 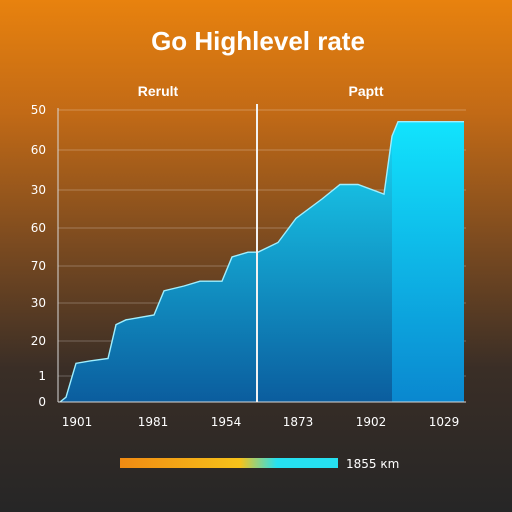 I want to click on legend-label: 1855 кm, so click(x=372, y=464).